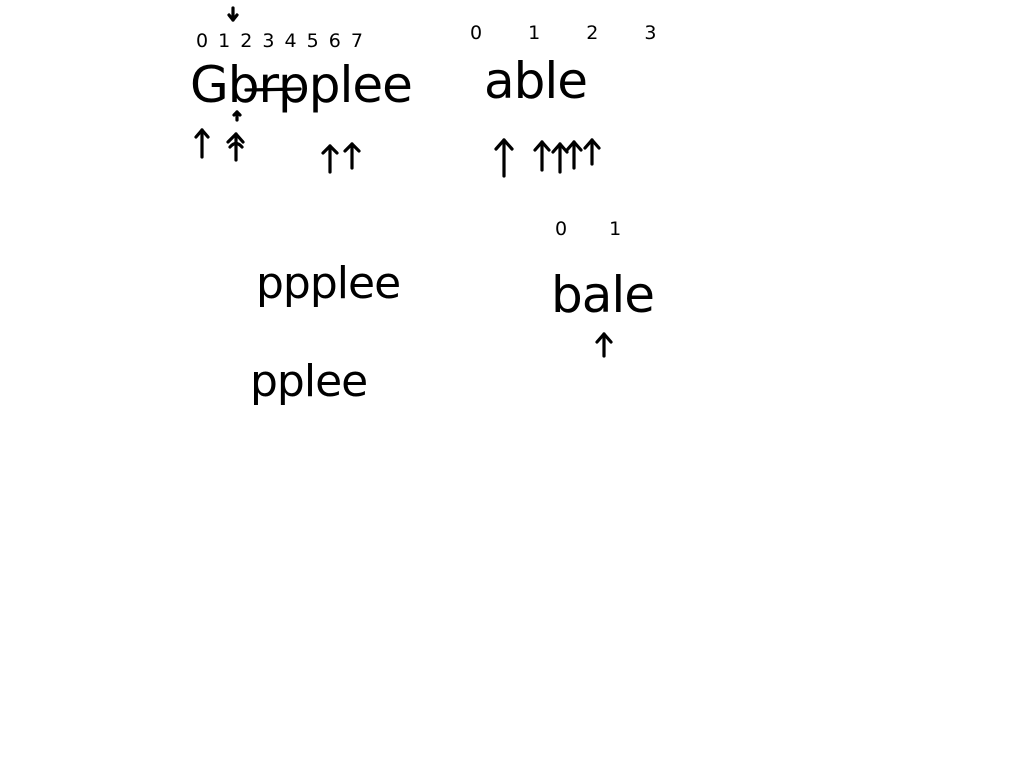 This screenshot has height=768, width=1024. I want to click on left-word: Gbrpplee, so click(301, 85).